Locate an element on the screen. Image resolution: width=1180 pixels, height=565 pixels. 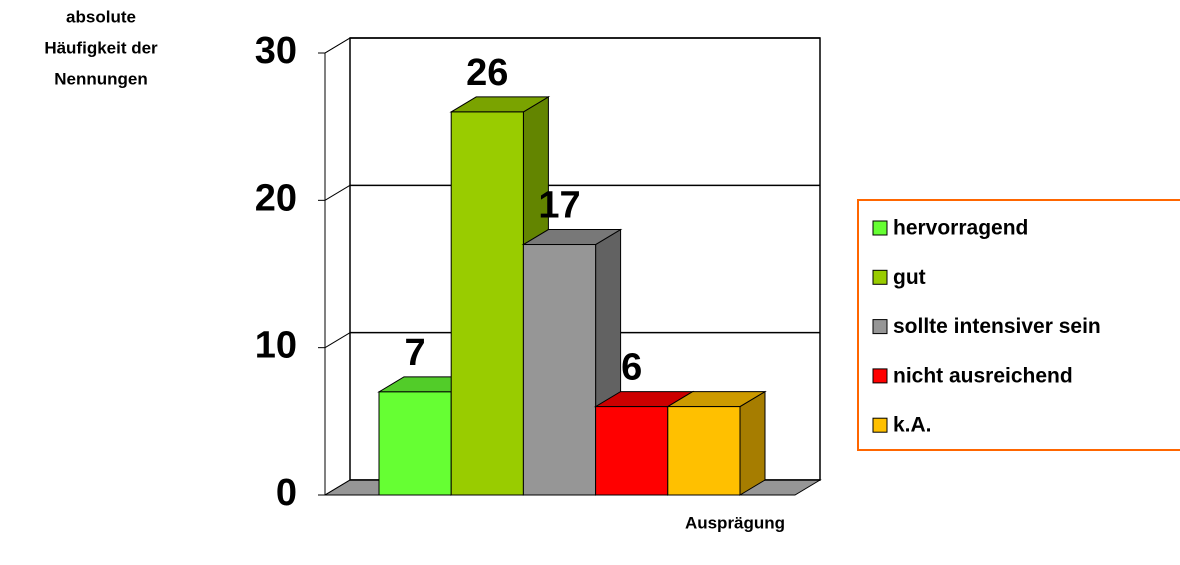
legend-box is located at coordinates (1018, 325).